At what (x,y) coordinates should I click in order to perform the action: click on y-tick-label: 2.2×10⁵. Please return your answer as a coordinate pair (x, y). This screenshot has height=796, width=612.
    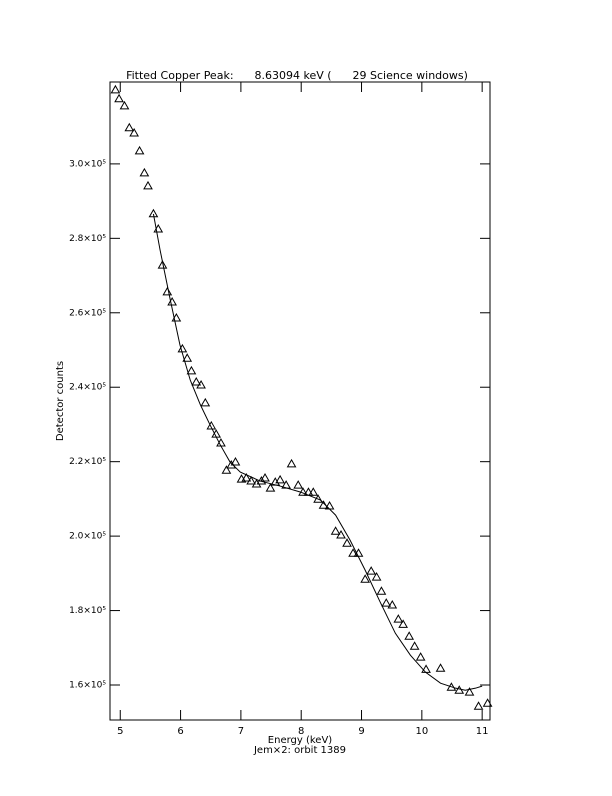
    Looking at the image, I should click on (87, 462).